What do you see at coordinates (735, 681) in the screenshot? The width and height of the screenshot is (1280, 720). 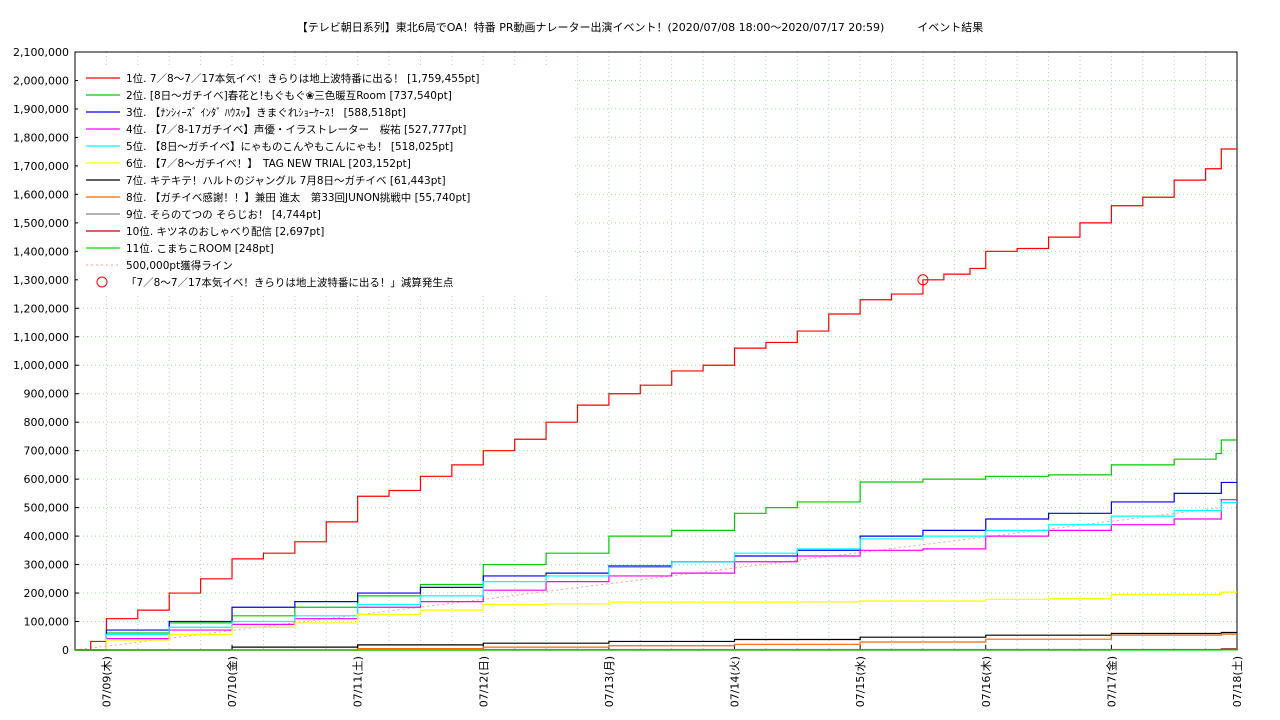 I see `x-tick-label: 07/14(火)` at bounding box center [735, 681].